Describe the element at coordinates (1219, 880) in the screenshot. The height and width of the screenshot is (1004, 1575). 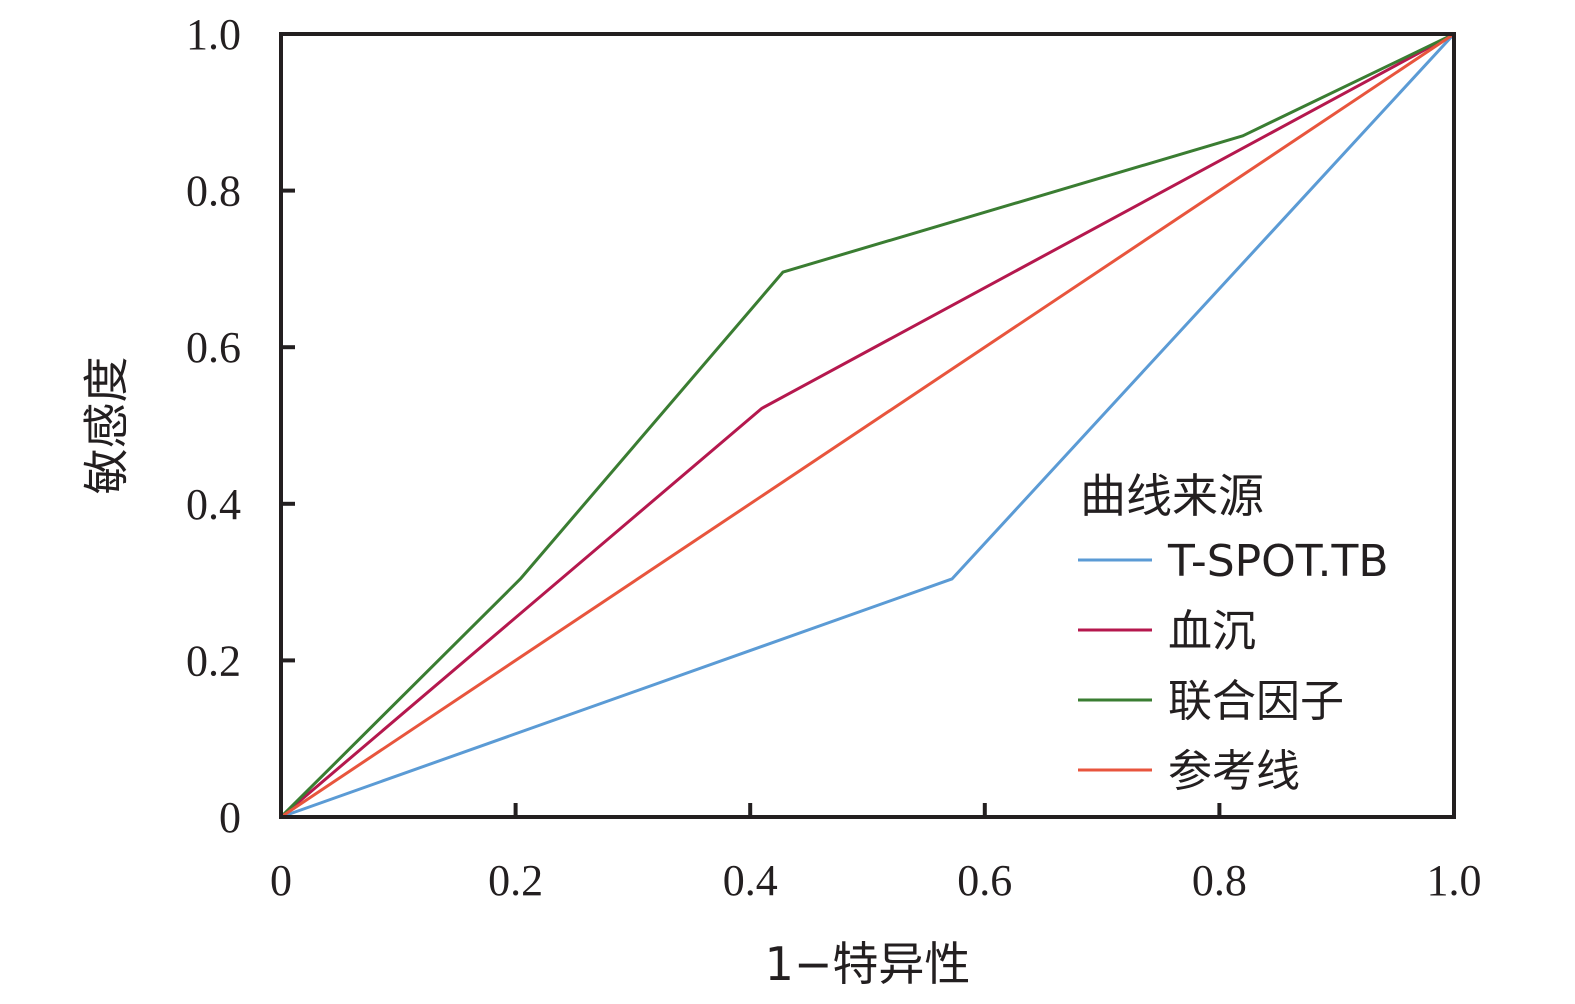
I see `x-tick-label: 0.8` at that location.